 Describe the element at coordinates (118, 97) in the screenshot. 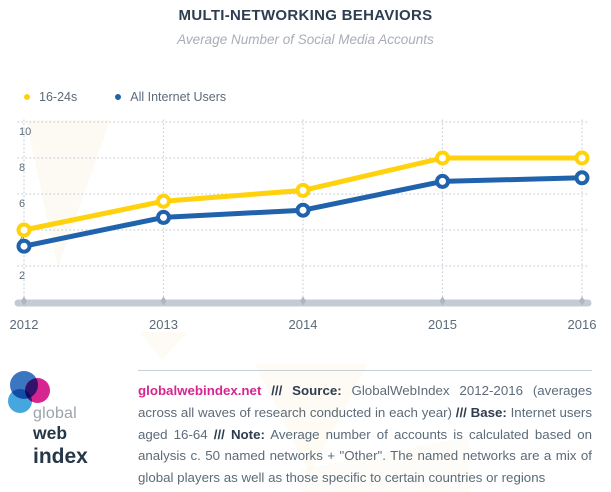

I see `legend-swatch-blue-icon` at that location.